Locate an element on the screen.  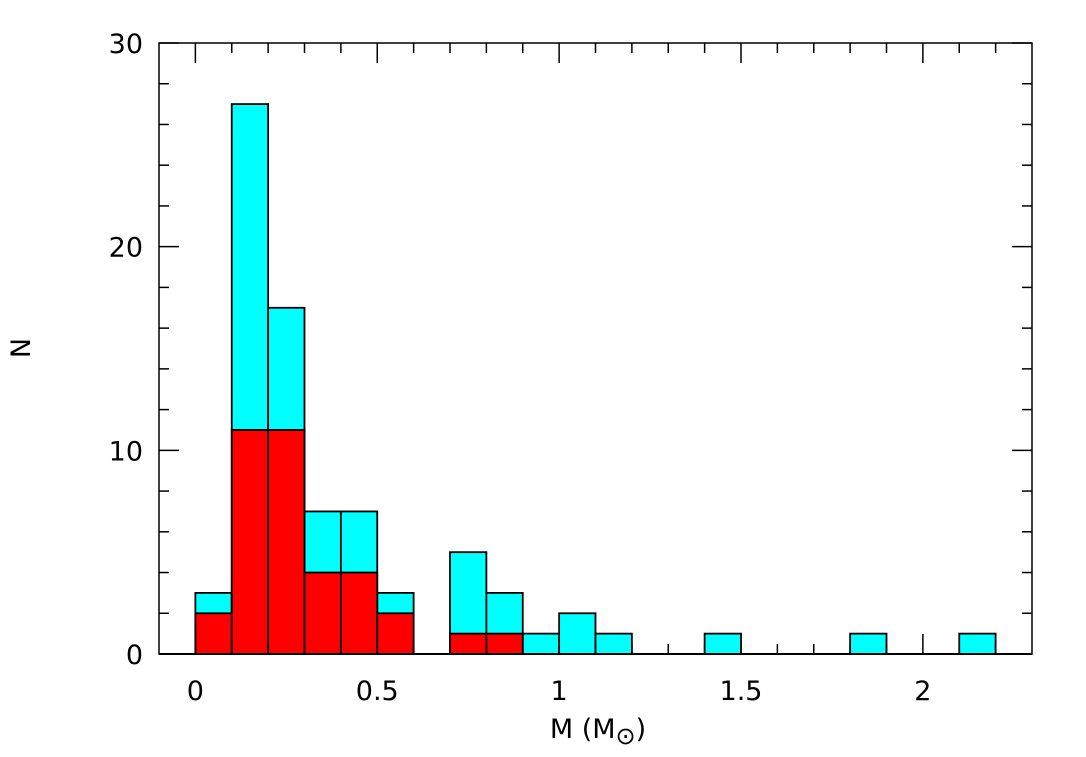
cyan-bar-1.4 is located at coordinates (722, 643).